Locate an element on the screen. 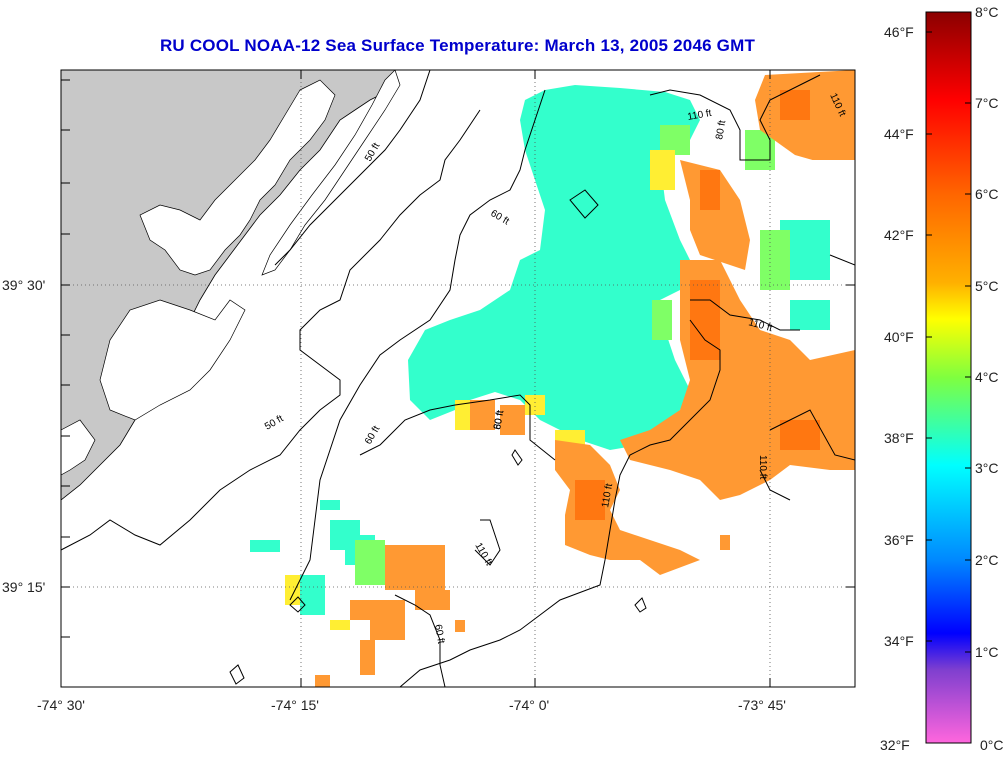 The image size is (1008, 761). colorbar-c-labels: 8°C 7°C 6°C 5°C 4°C 3°C 2°C 1°C 0°C is located at coordinates (989, 378).